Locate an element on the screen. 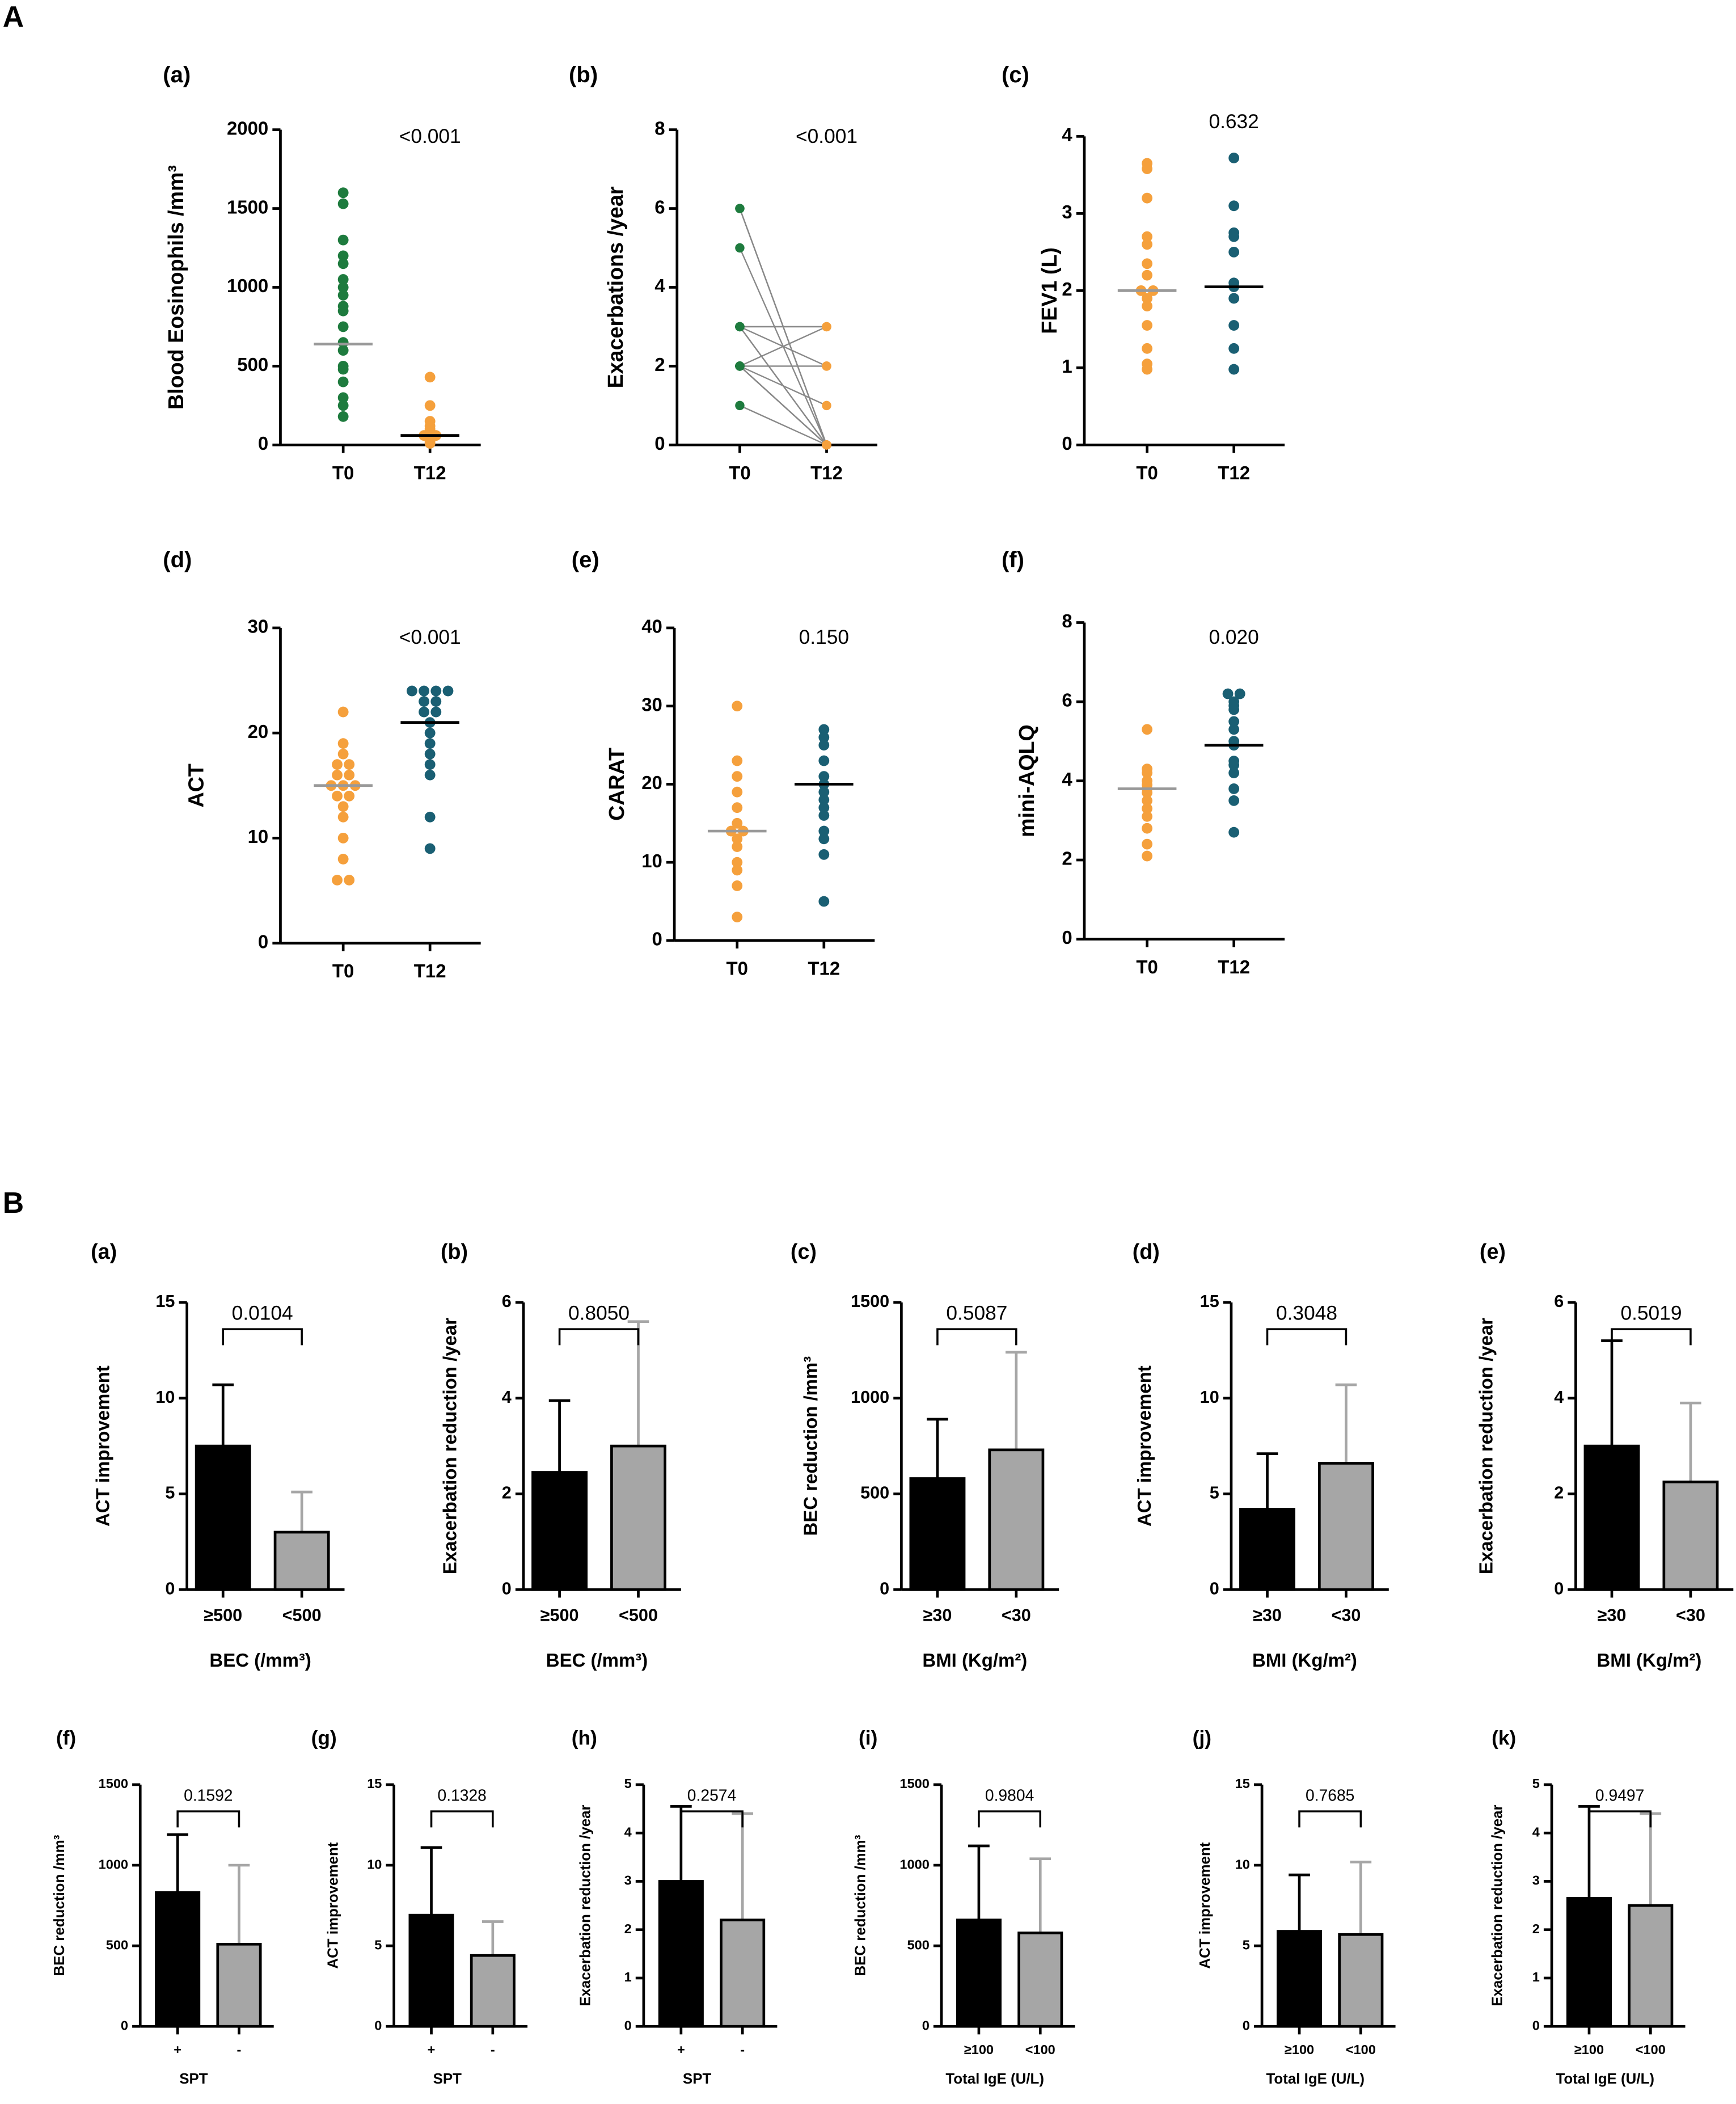  p-value: 0.632 is located at coordinates (1233, 122).